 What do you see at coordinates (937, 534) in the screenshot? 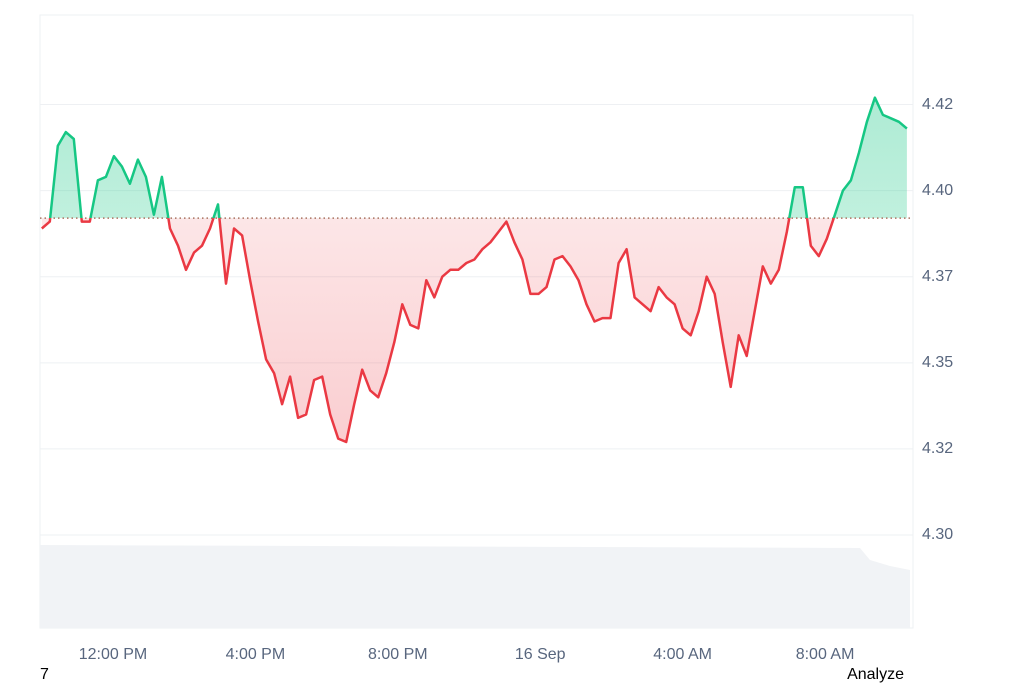
I see `y-tick-label: 4.30` at bounding box center [937, 534].